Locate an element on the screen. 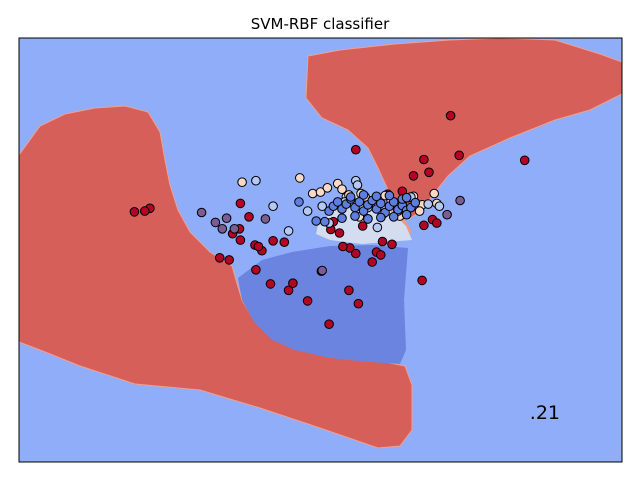 This screenshot has height=480, width=640. region-dark-blue is located at coordinates (323, 304).